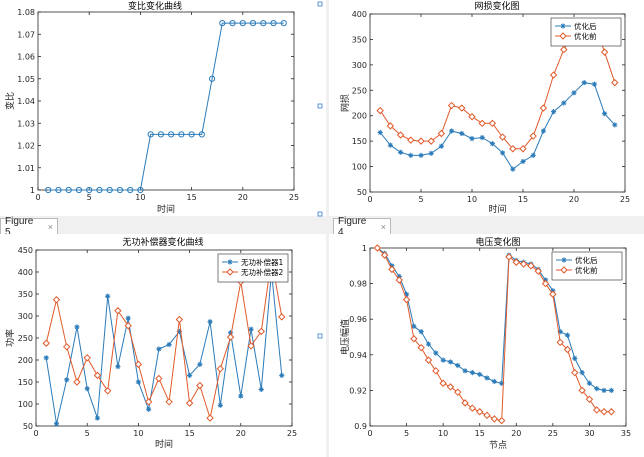 Image resolution: width=644 pixels, height=457 pixels. I want to click on y-axis-label: 变比, so click(10, 101).